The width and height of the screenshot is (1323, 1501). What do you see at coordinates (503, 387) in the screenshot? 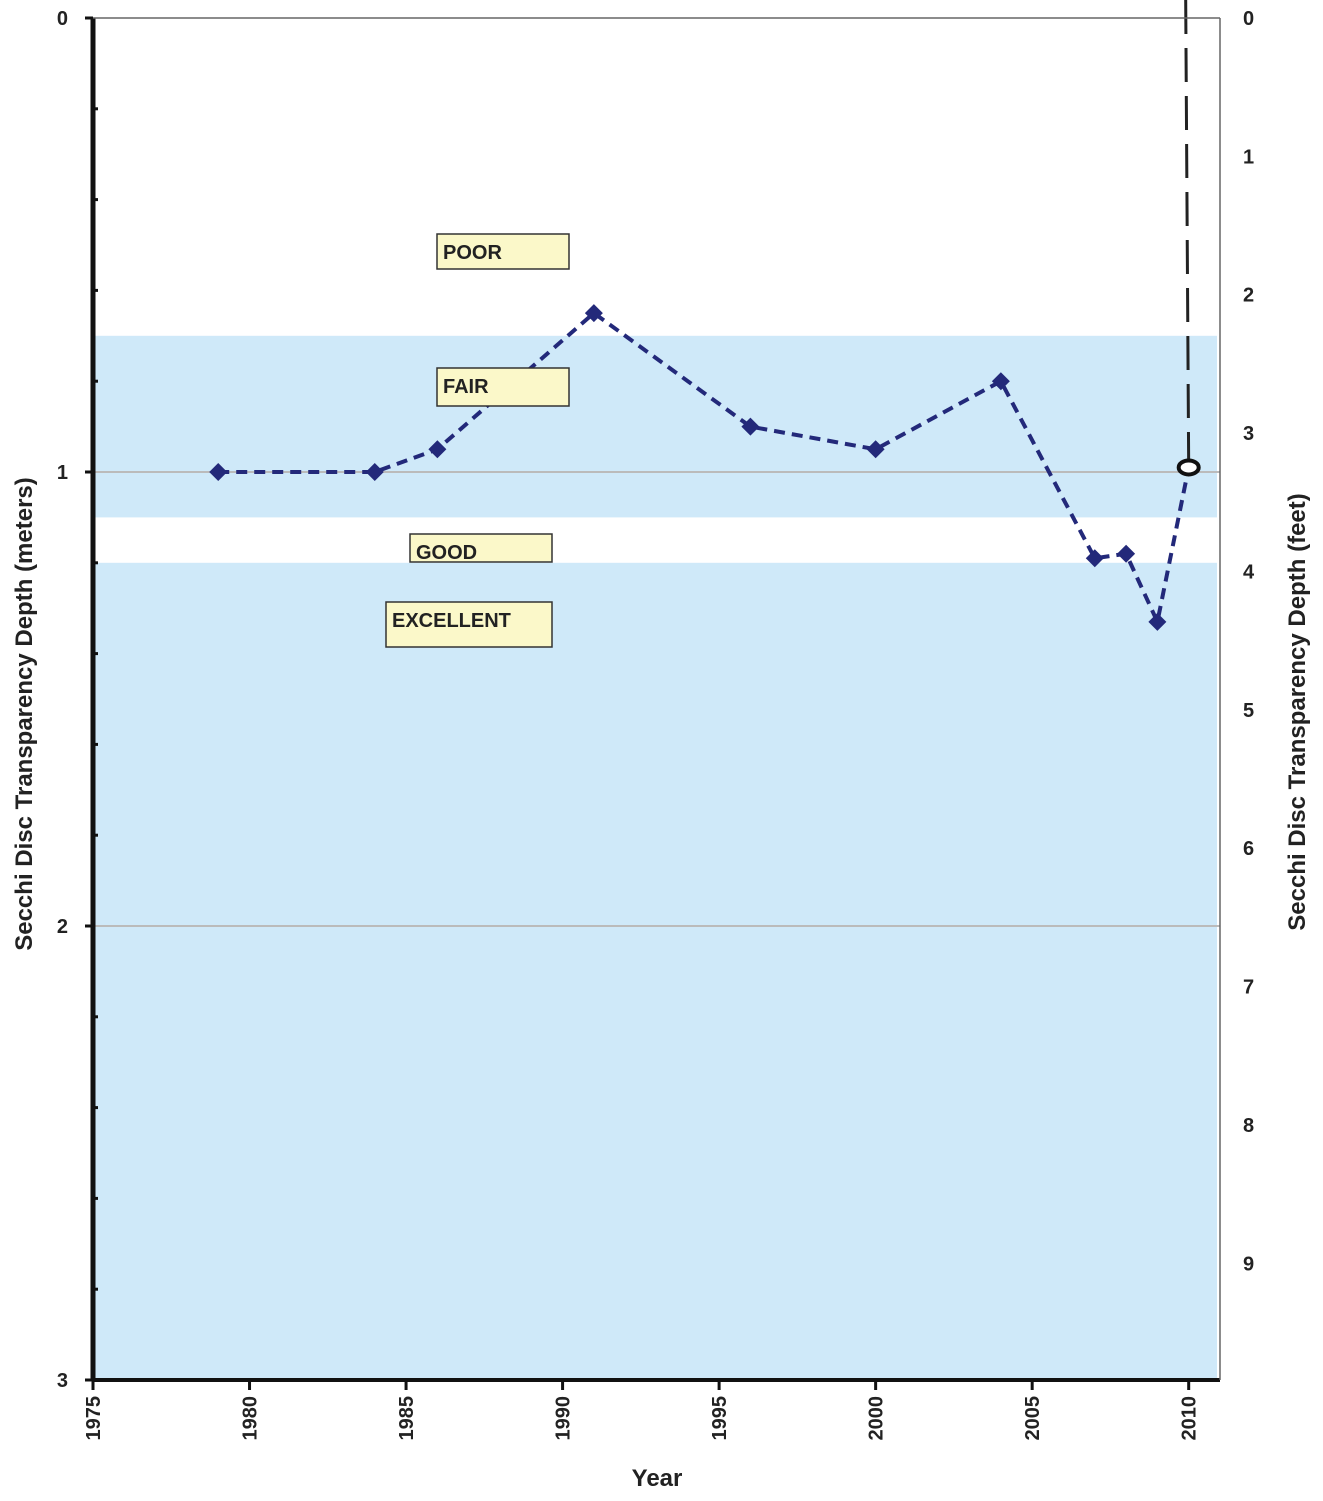
I see `band-label-box-fair` at bounding box center [503, 387].